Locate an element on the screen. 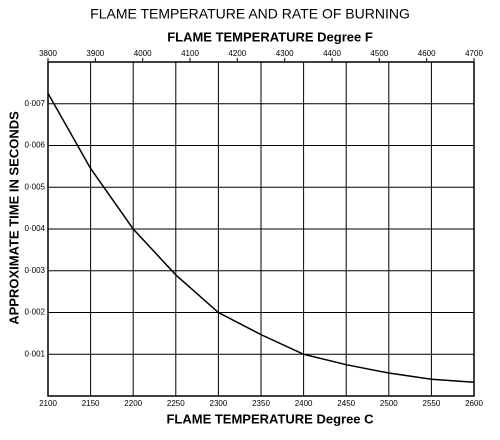 Image resolution: width=500 pixels, height=440 pixels. x2-tick-label: 3900 is located at coordinates (95, 53).